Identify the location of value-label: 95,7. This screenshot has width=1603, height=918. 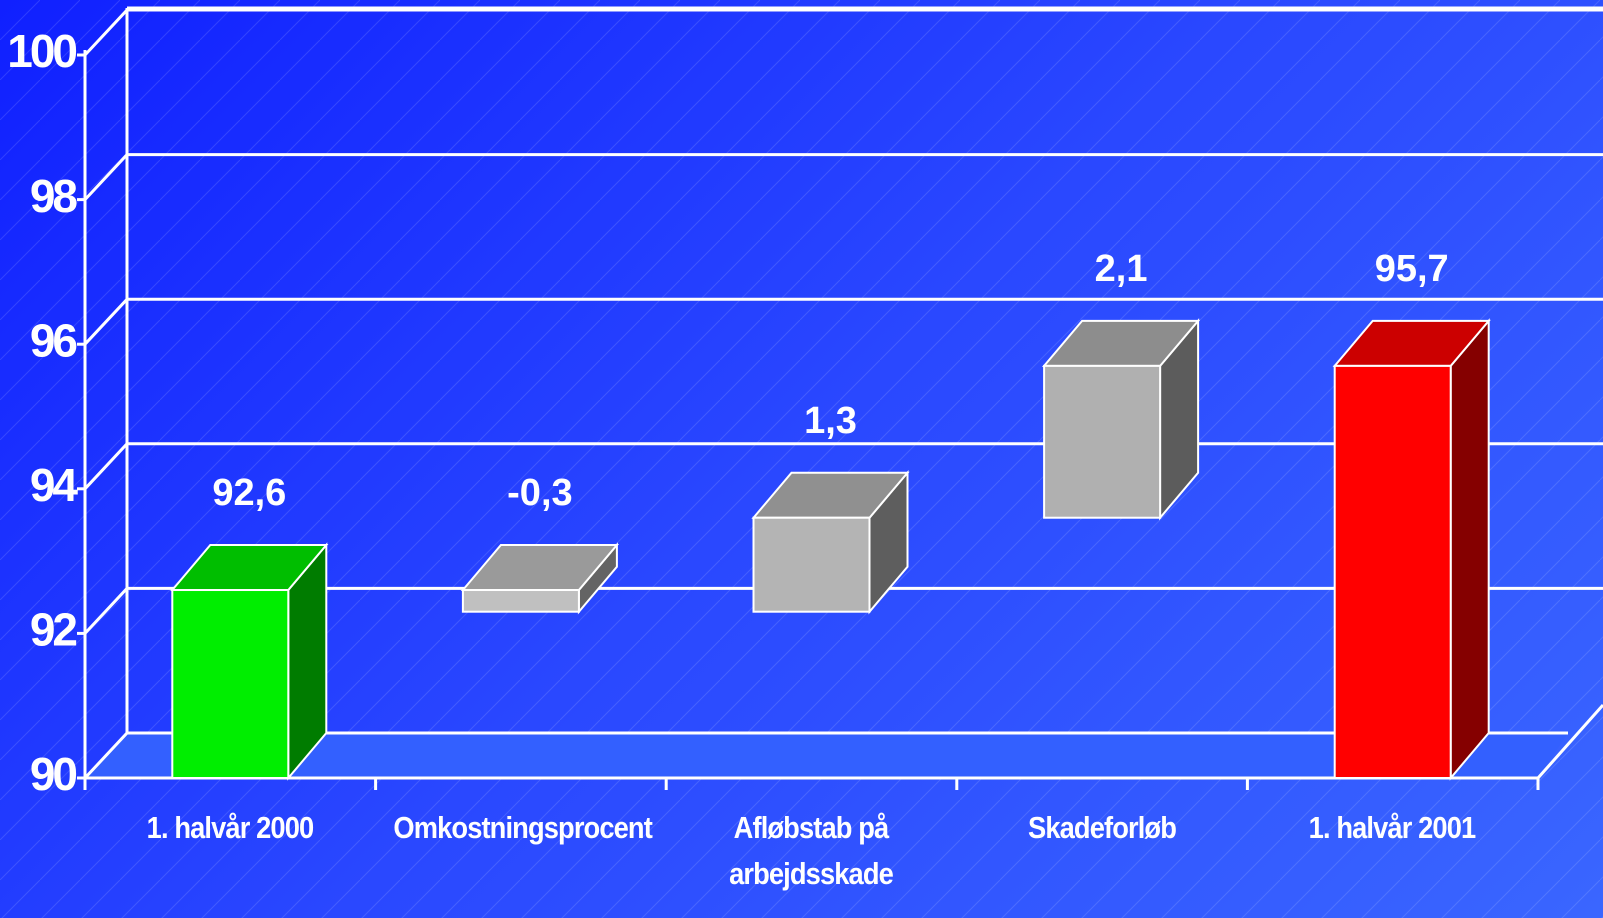
(1412, 269).